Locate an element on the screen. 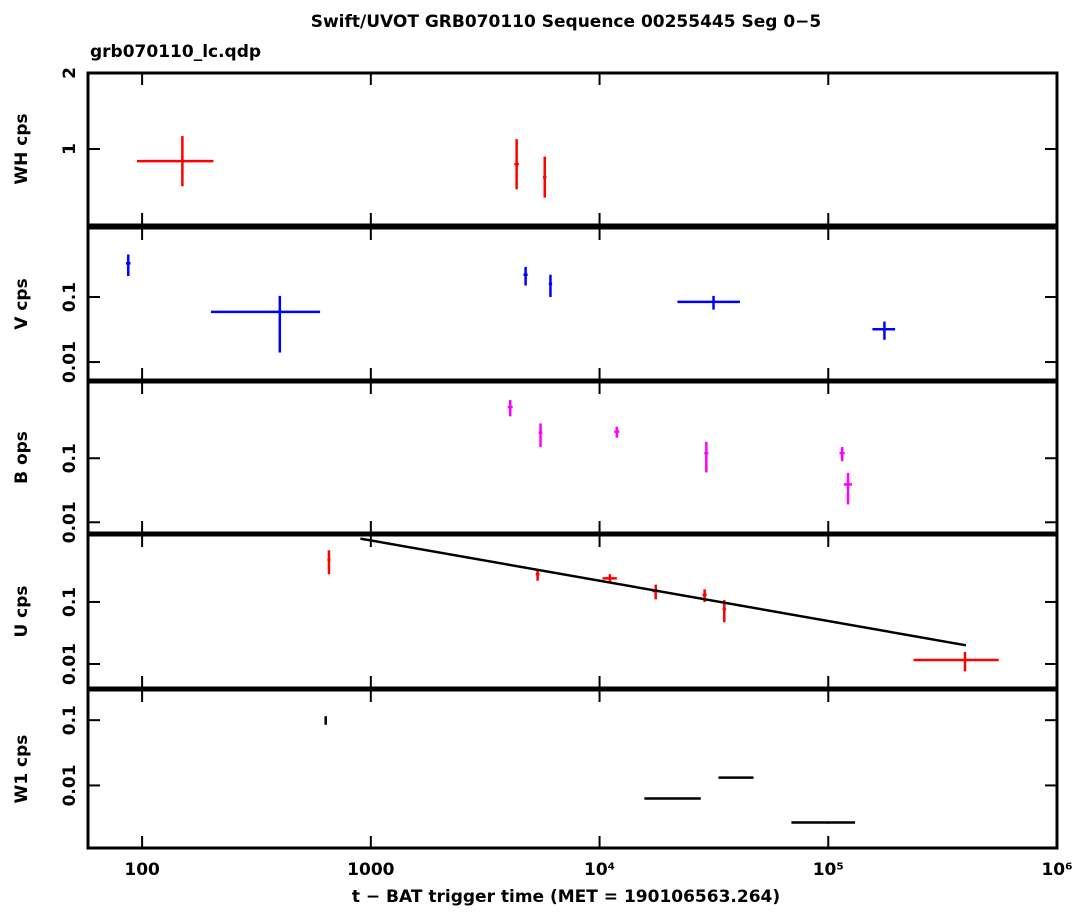 The height and width of the screenshot is (920, 1084). x-tick-label: 10⁵ is located at coordinates (828, 870).